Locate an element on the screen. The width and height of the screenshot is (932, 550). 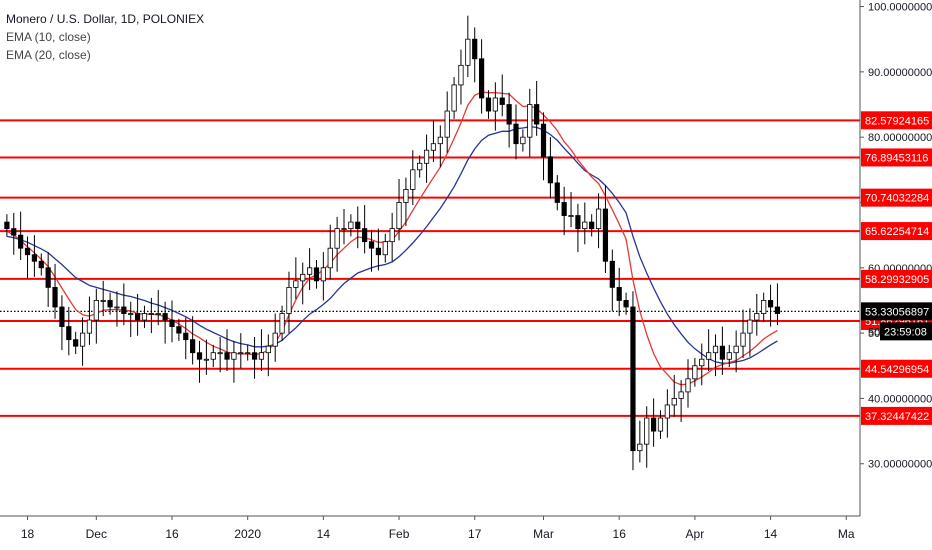
countdown-label: 23:59:08 is located at coordinates (905, 332).